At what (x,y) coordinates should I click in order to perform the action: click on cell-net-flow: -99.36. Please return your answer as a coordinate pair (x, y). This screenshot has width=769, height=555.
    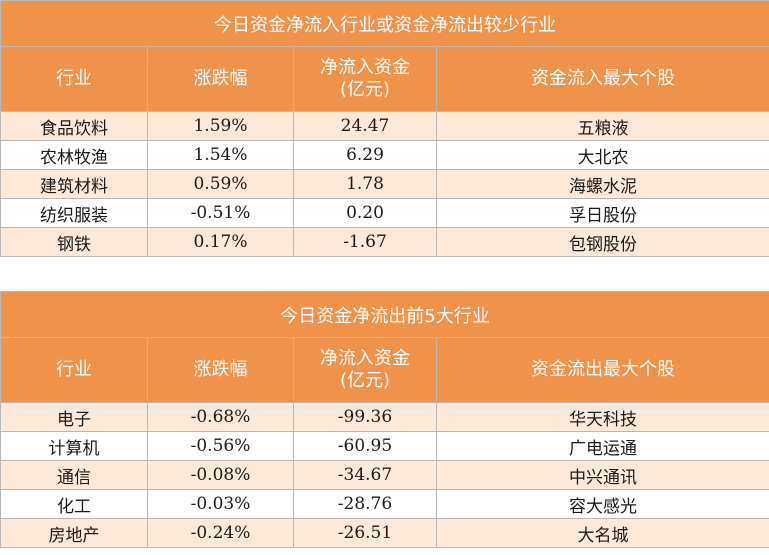
    Looking at the image, I should click on (365, 417).